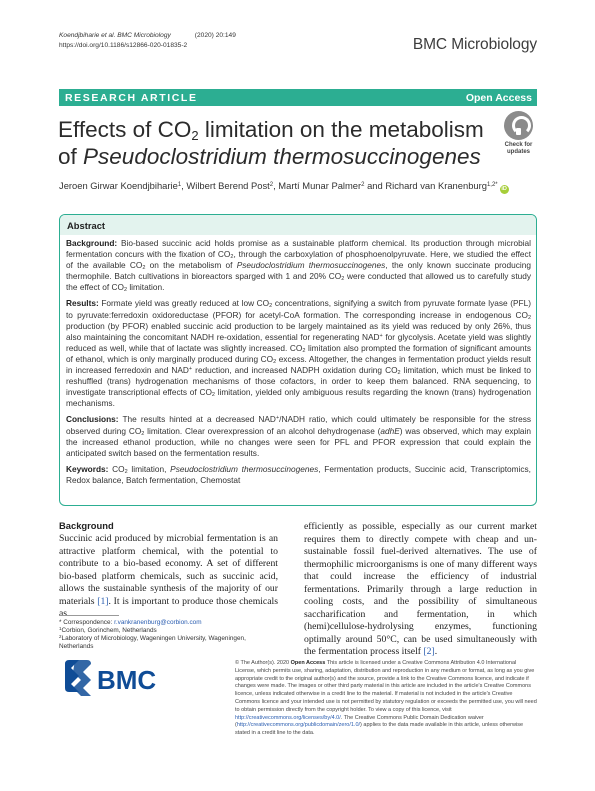 Image resolution: width=595 pixels, height=791 pixels. What do you see at coordinates (298, 97) in the screenshot?
I see `article-type-banner: RESEARCH ARTICLE Open Access` at bounding box center [298, 97].